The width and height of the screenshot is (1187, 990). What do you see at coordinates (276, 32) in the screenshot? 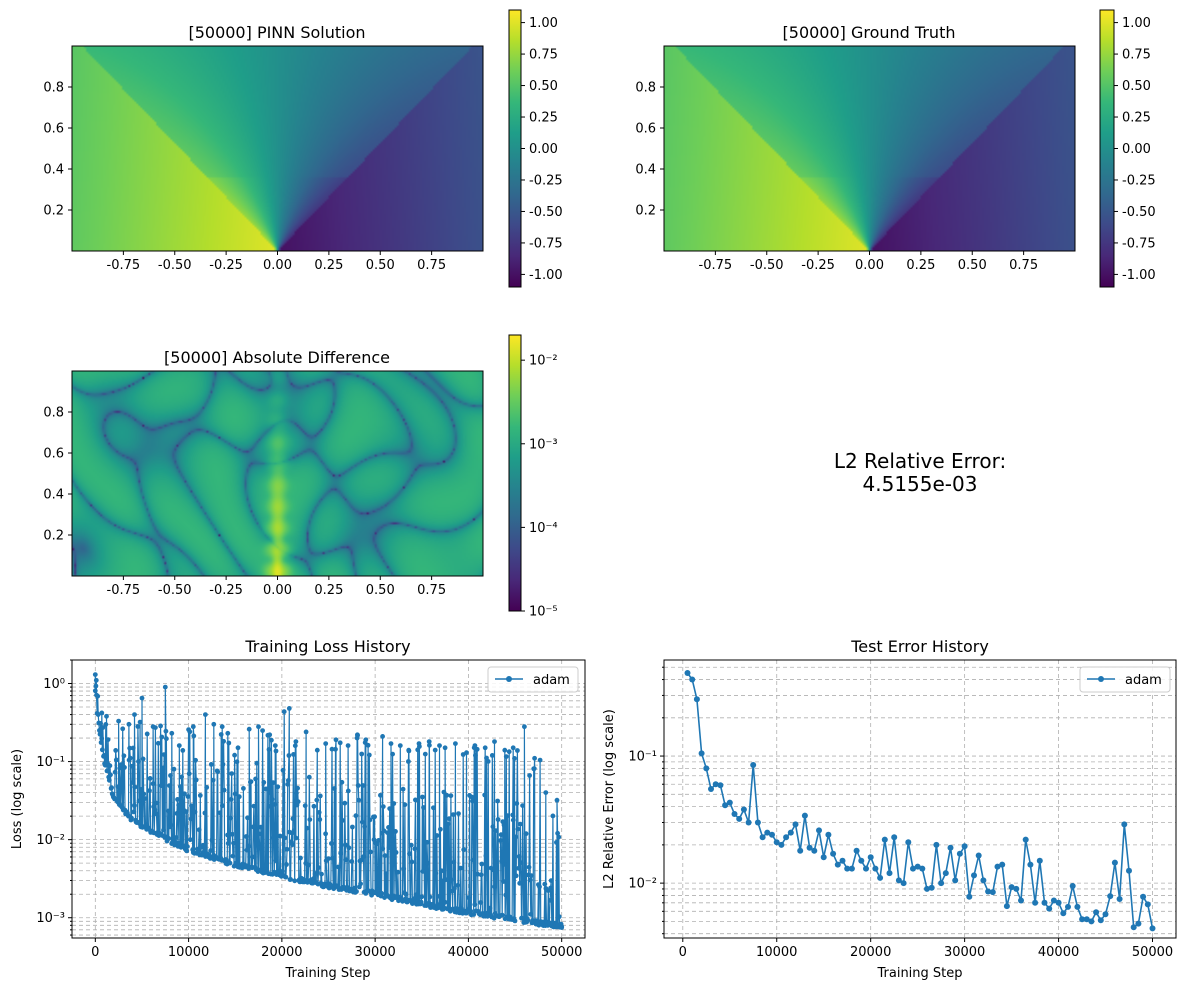
I see `pinn-solution-title: [50000] PINN Solution` at bounding box center [276, 32].